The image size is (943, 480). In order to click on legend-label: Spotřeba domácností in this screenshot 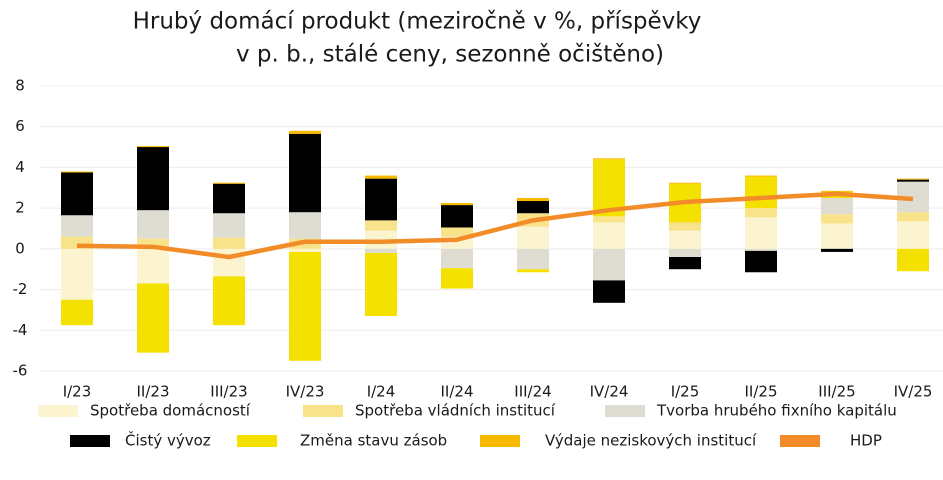, I will do `click(170, 411)`.